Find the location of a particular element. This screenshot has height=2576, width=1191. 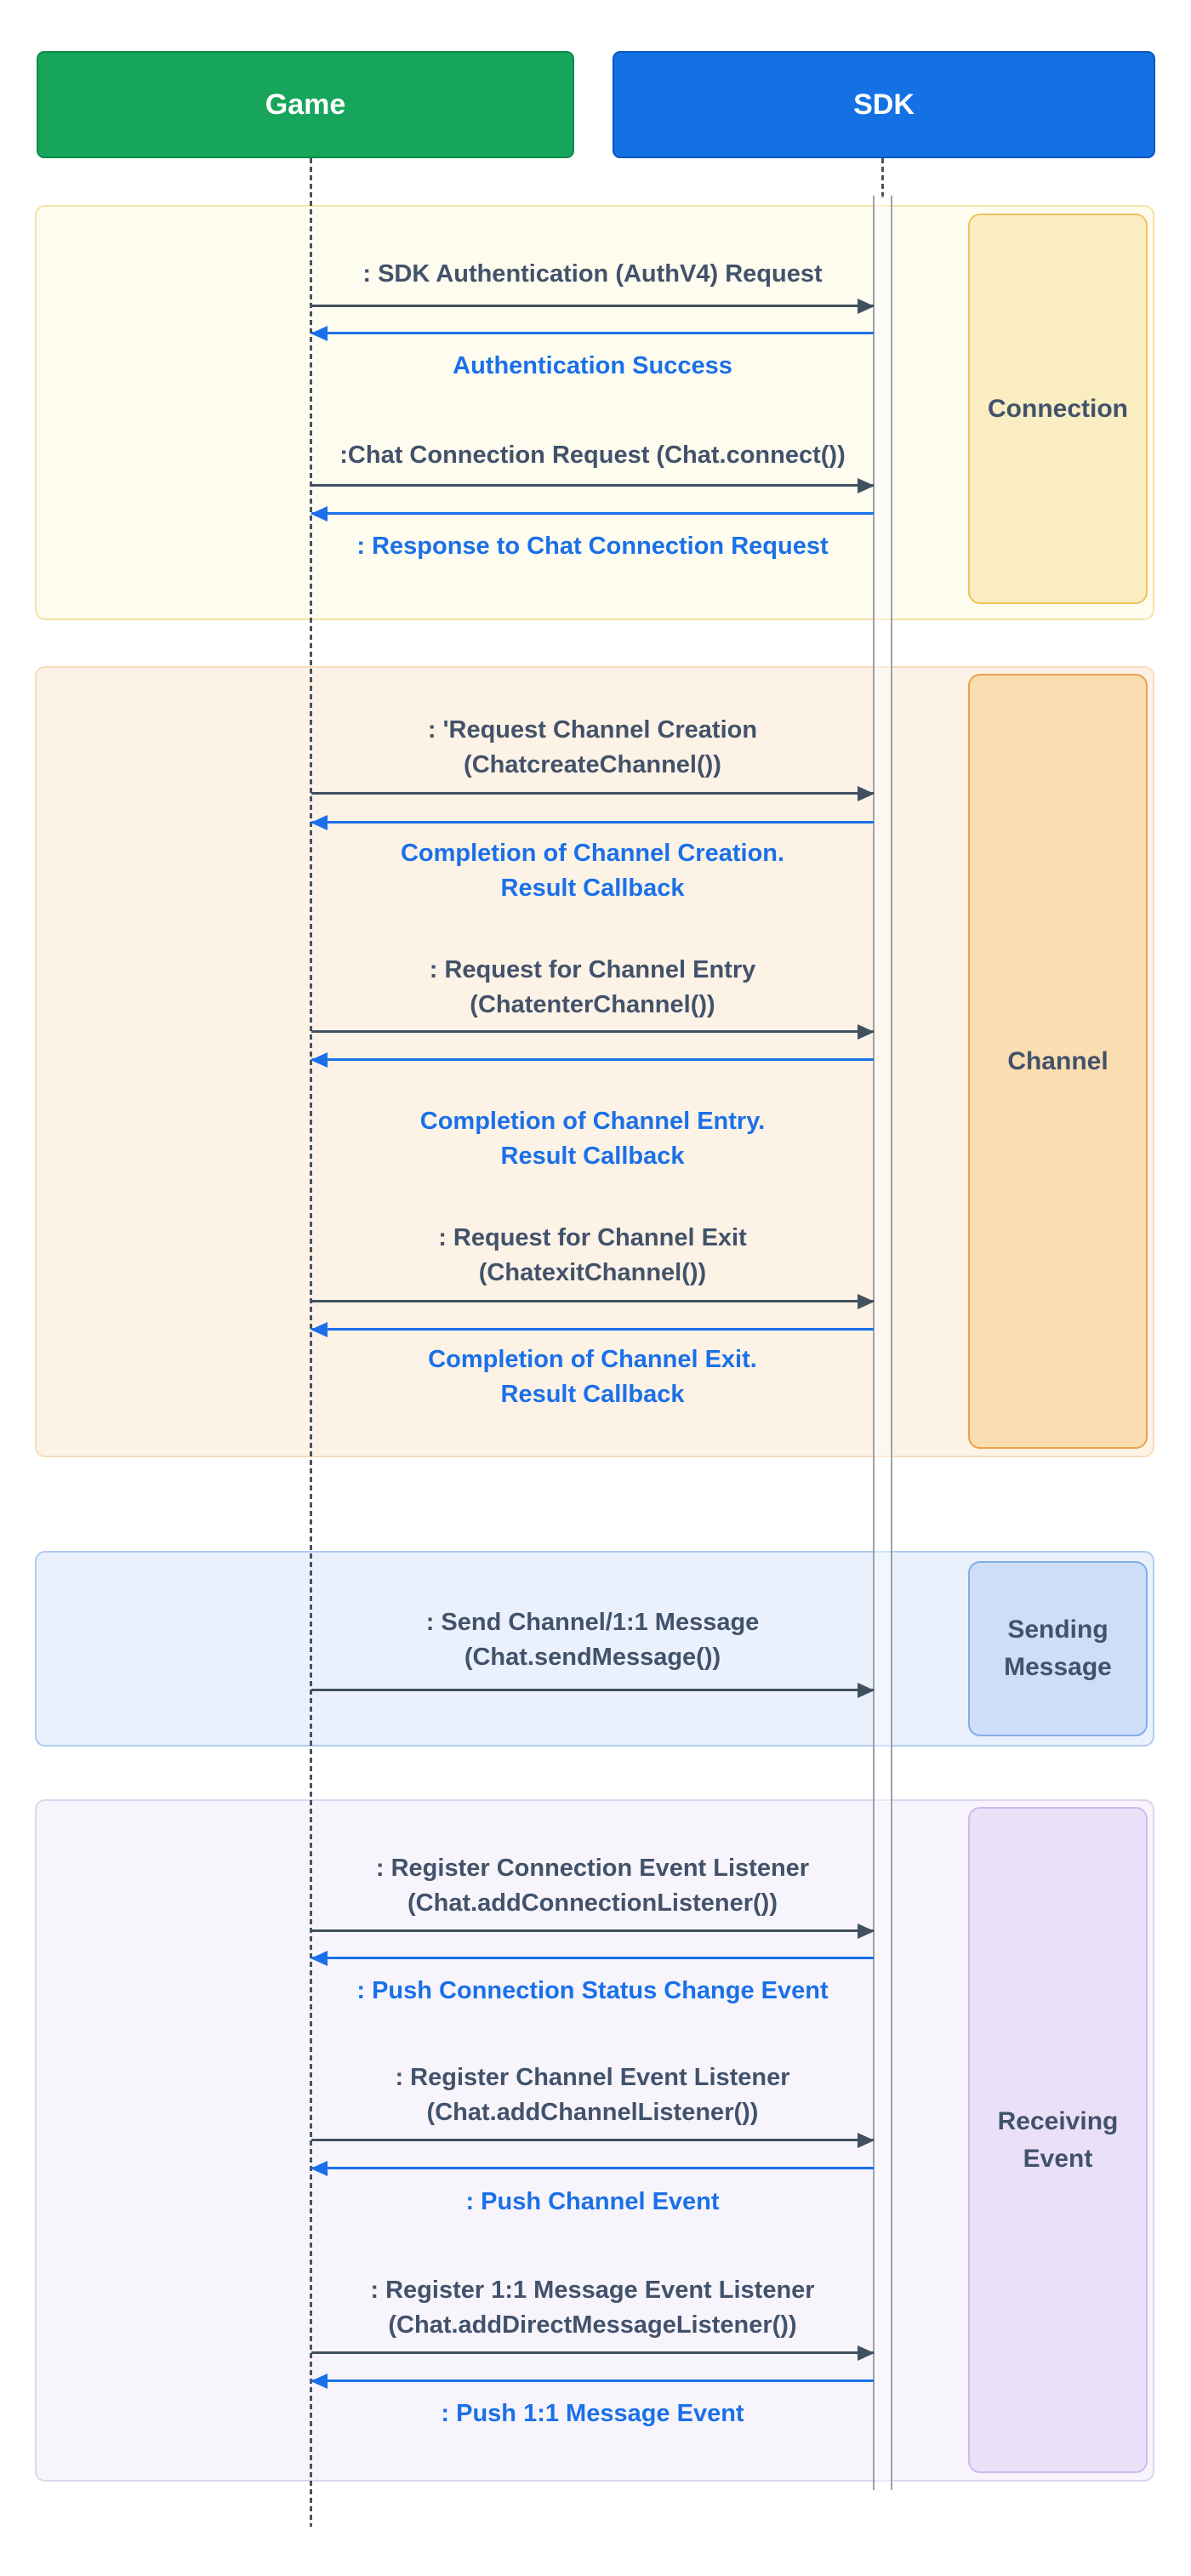

game-lifeline is located at coordinates (311, 1343).